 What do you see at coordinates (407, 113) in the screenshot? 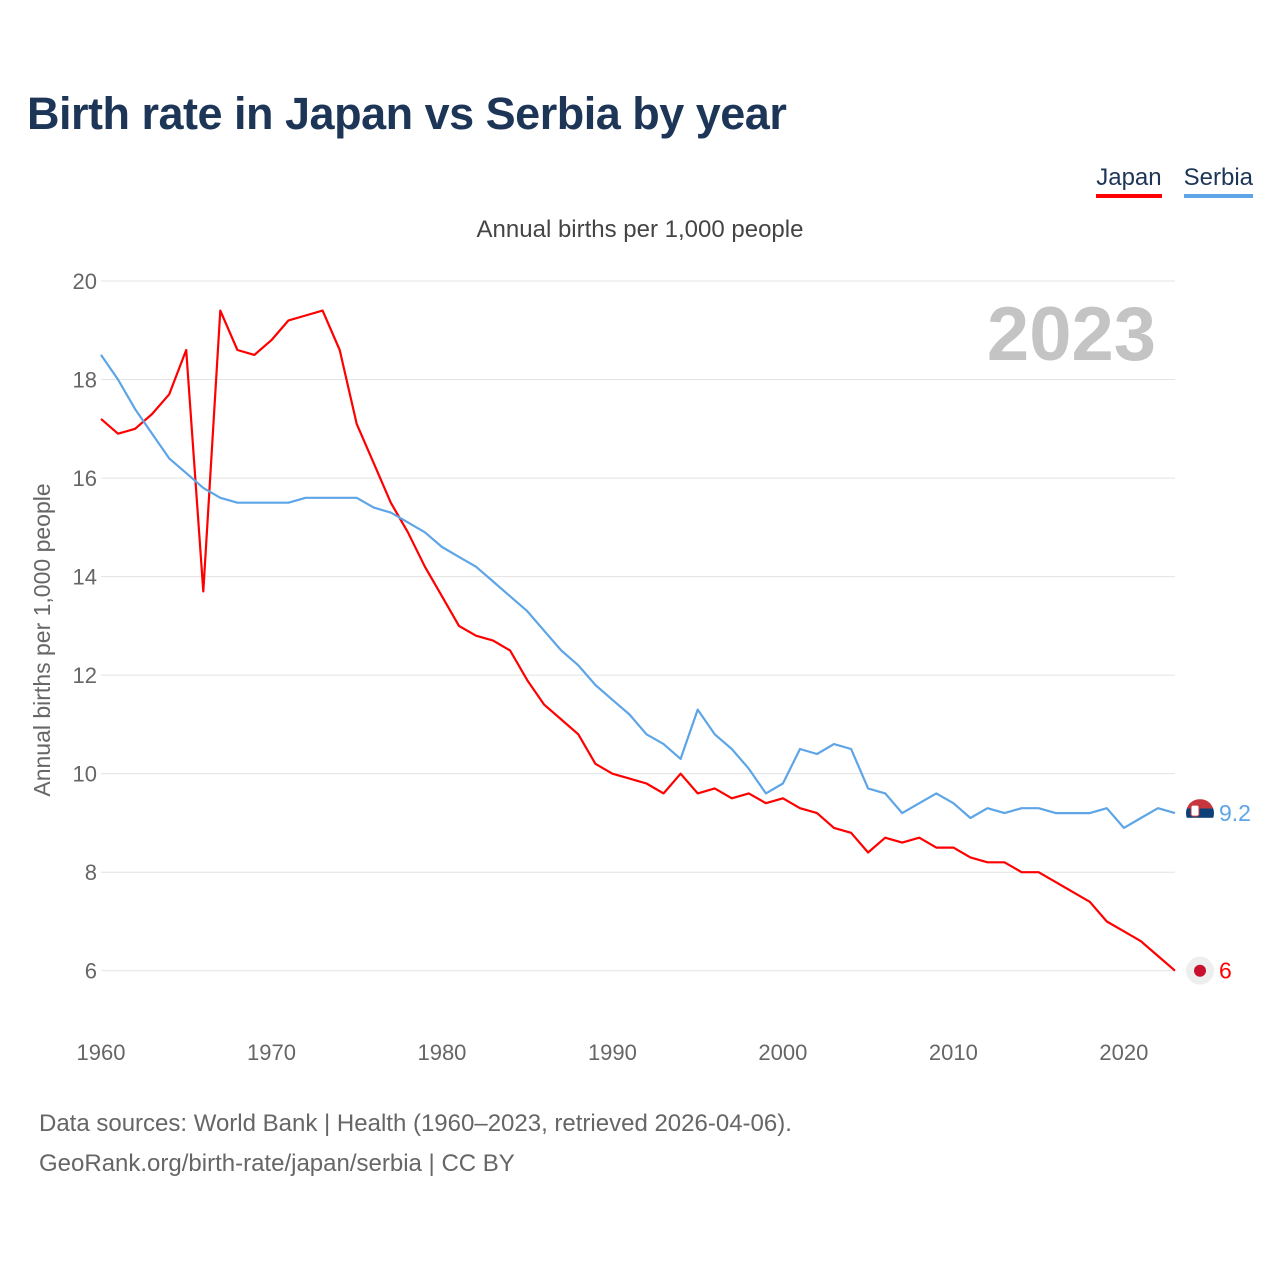
I see `chart-title: Birth rate in Japan vs Serbia by year` at bounding box center [407, 113].